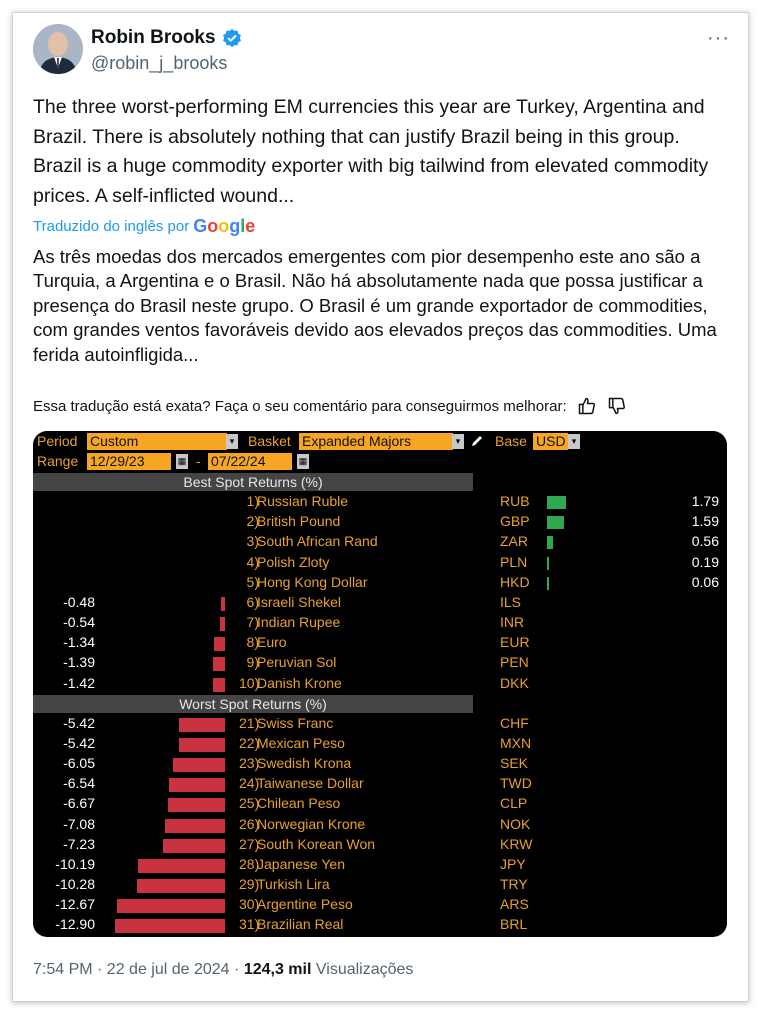 Image resolution: width=764 pixels, height=1024 pixels. I want to click on currency-name: Norwegian Krone, so click(311, 823).